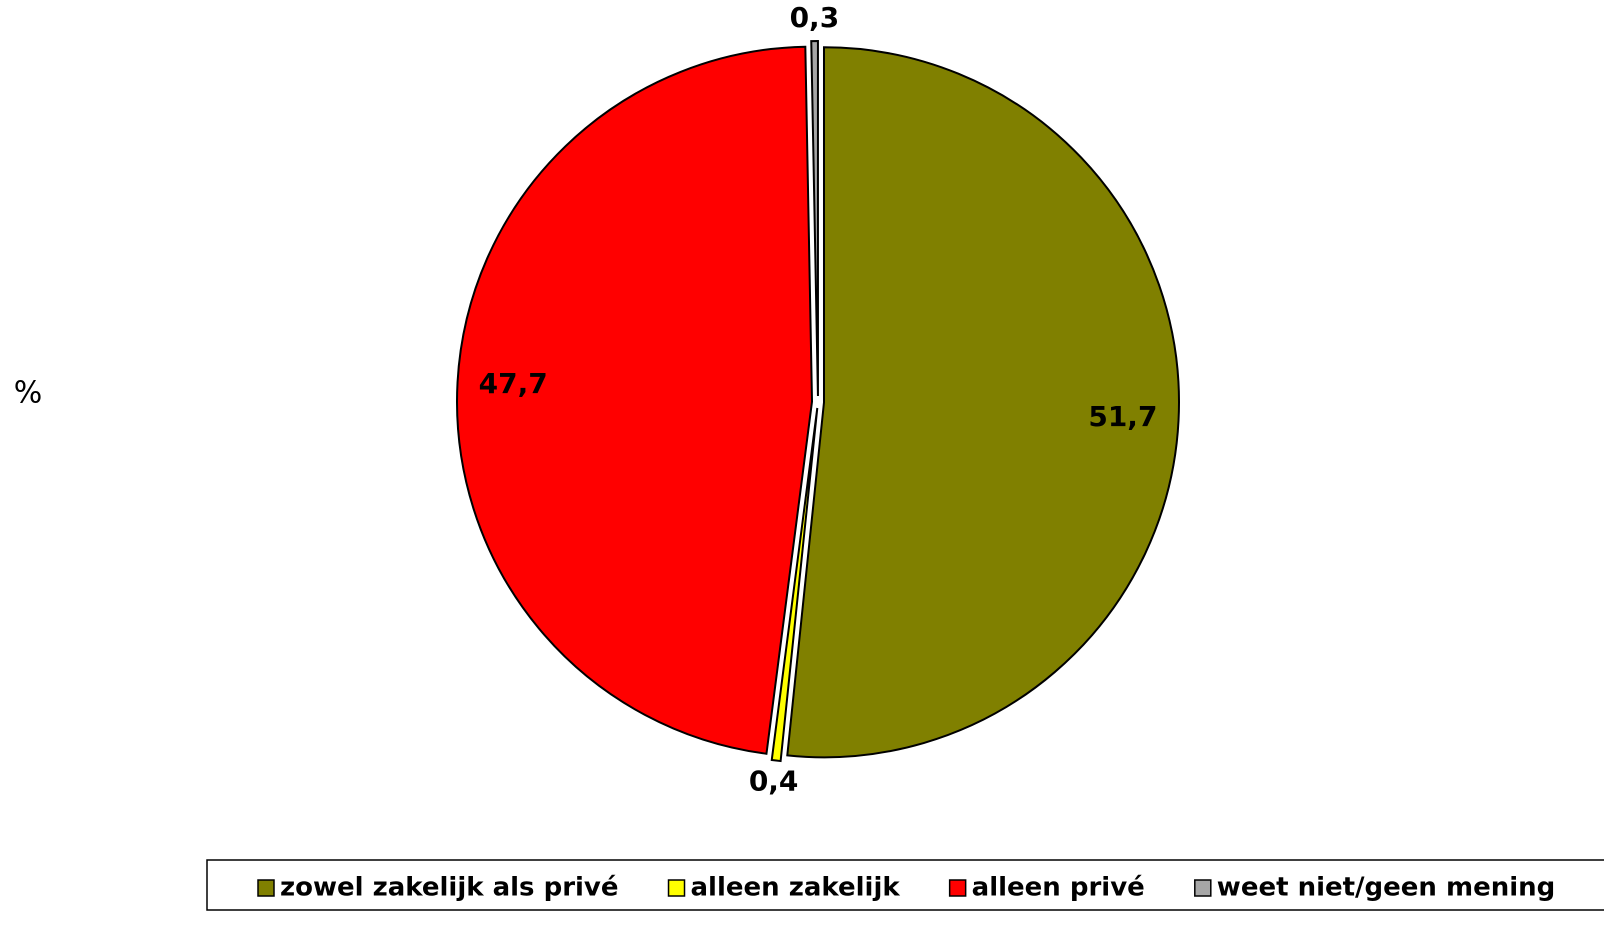 This screenshot has height=931, width=1604. I want to click on legend-label: zowel zakelijk als privé, so click(449, 888).